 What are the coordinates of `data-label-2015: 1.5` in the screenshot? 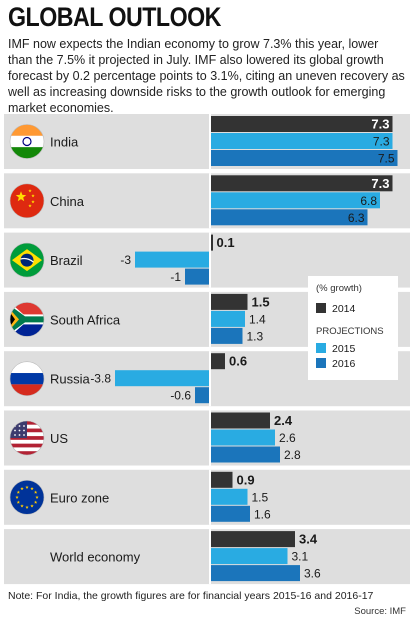 It's located at (260, 497).